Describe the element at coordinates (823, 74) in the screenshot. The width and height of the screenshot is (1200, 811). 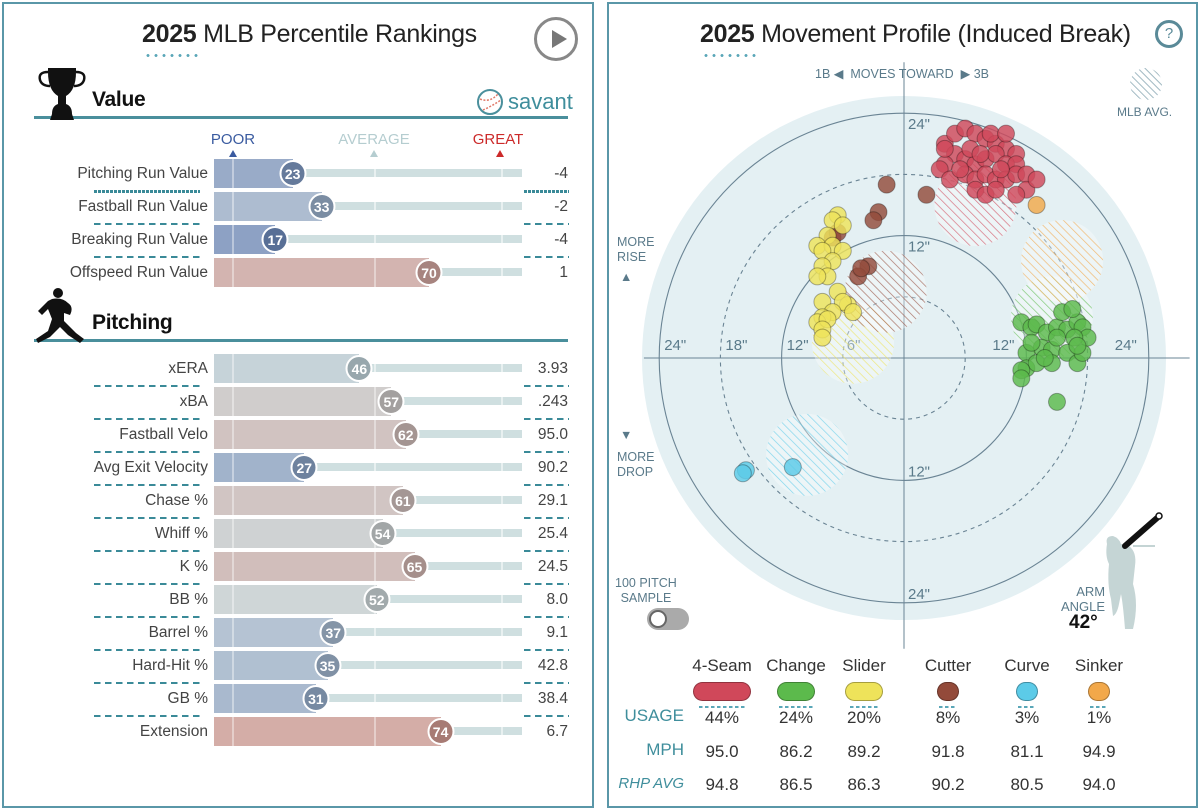
I see `direction-1b: 1B` at that location.